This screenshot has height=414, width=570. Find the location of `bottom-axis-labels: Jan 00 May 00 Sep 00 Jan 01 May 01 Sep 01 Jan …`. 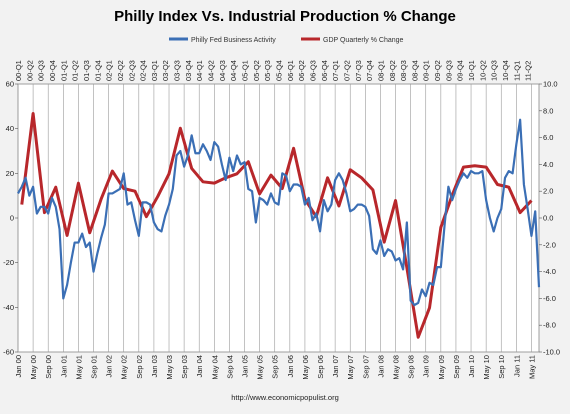

bottom-axis-labels: Jan 00 May 00 Sep 00 Jan 01 May 01 Sep 01 Jan … is located at coordinates (275, 367).